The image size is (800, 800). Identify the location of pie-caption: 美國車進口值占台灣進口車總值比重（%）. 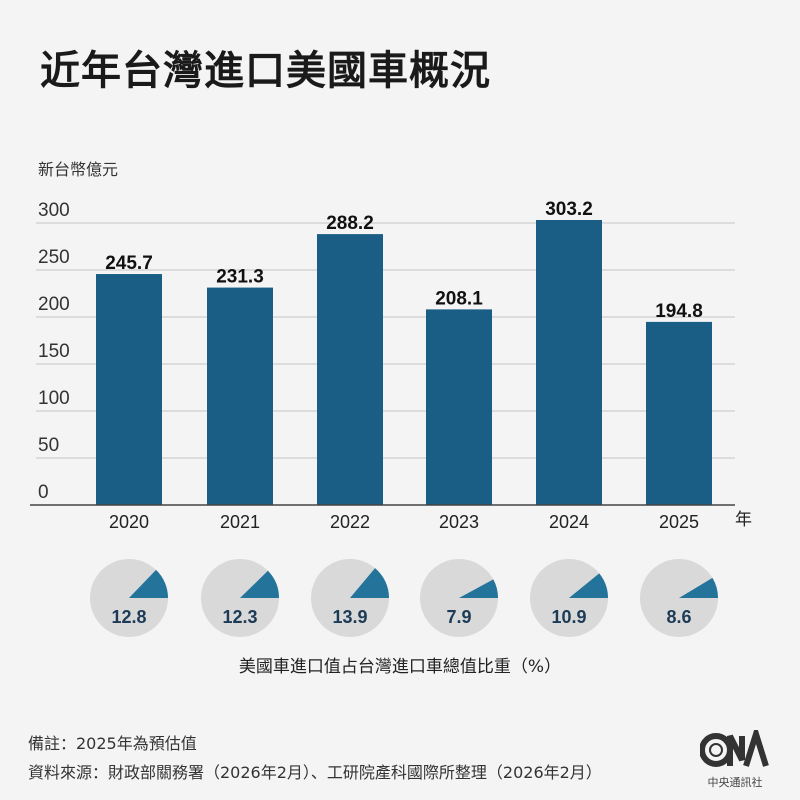
(400, 667).